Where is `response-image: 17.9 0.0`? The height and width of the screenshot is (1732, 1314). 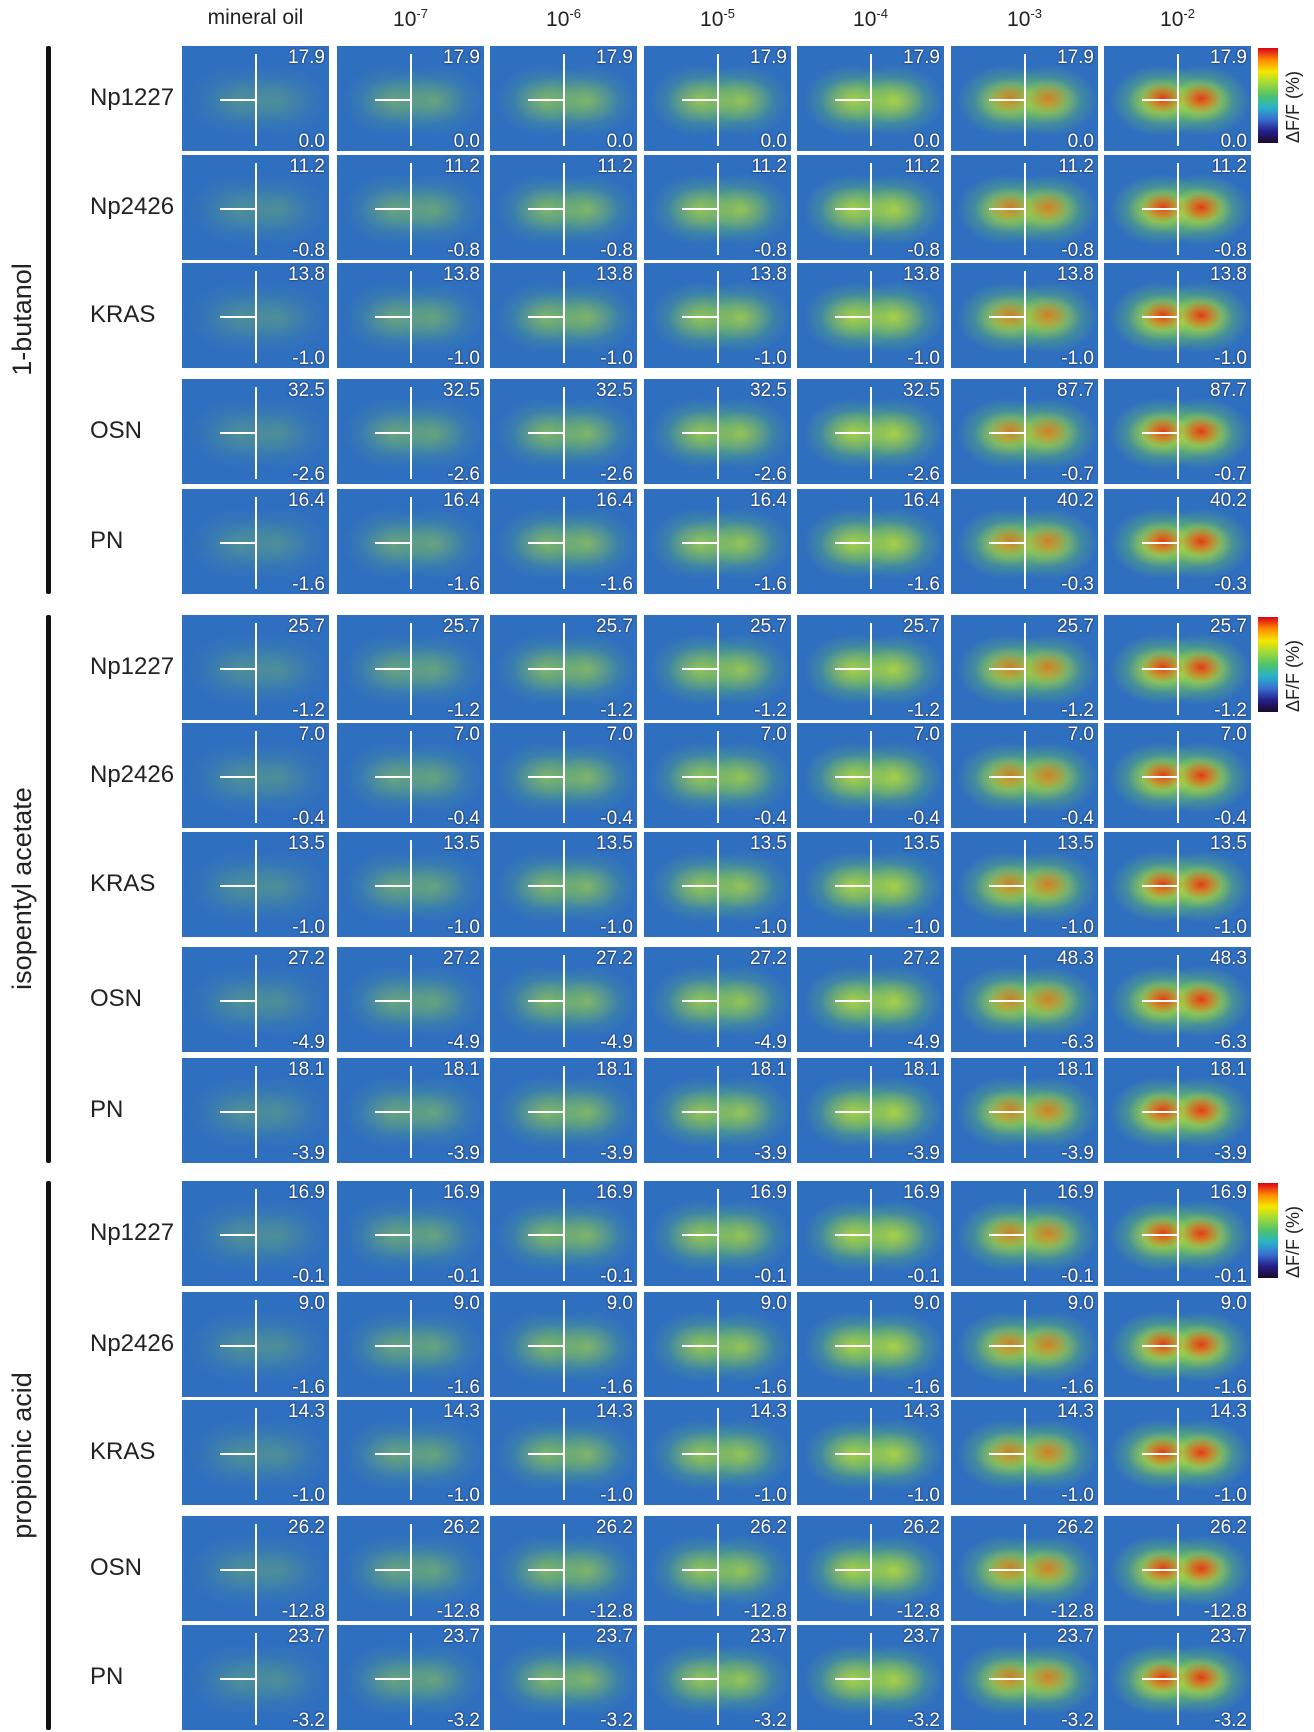 response-image: 17.9 0.0 is located at coordinates (410, 98).